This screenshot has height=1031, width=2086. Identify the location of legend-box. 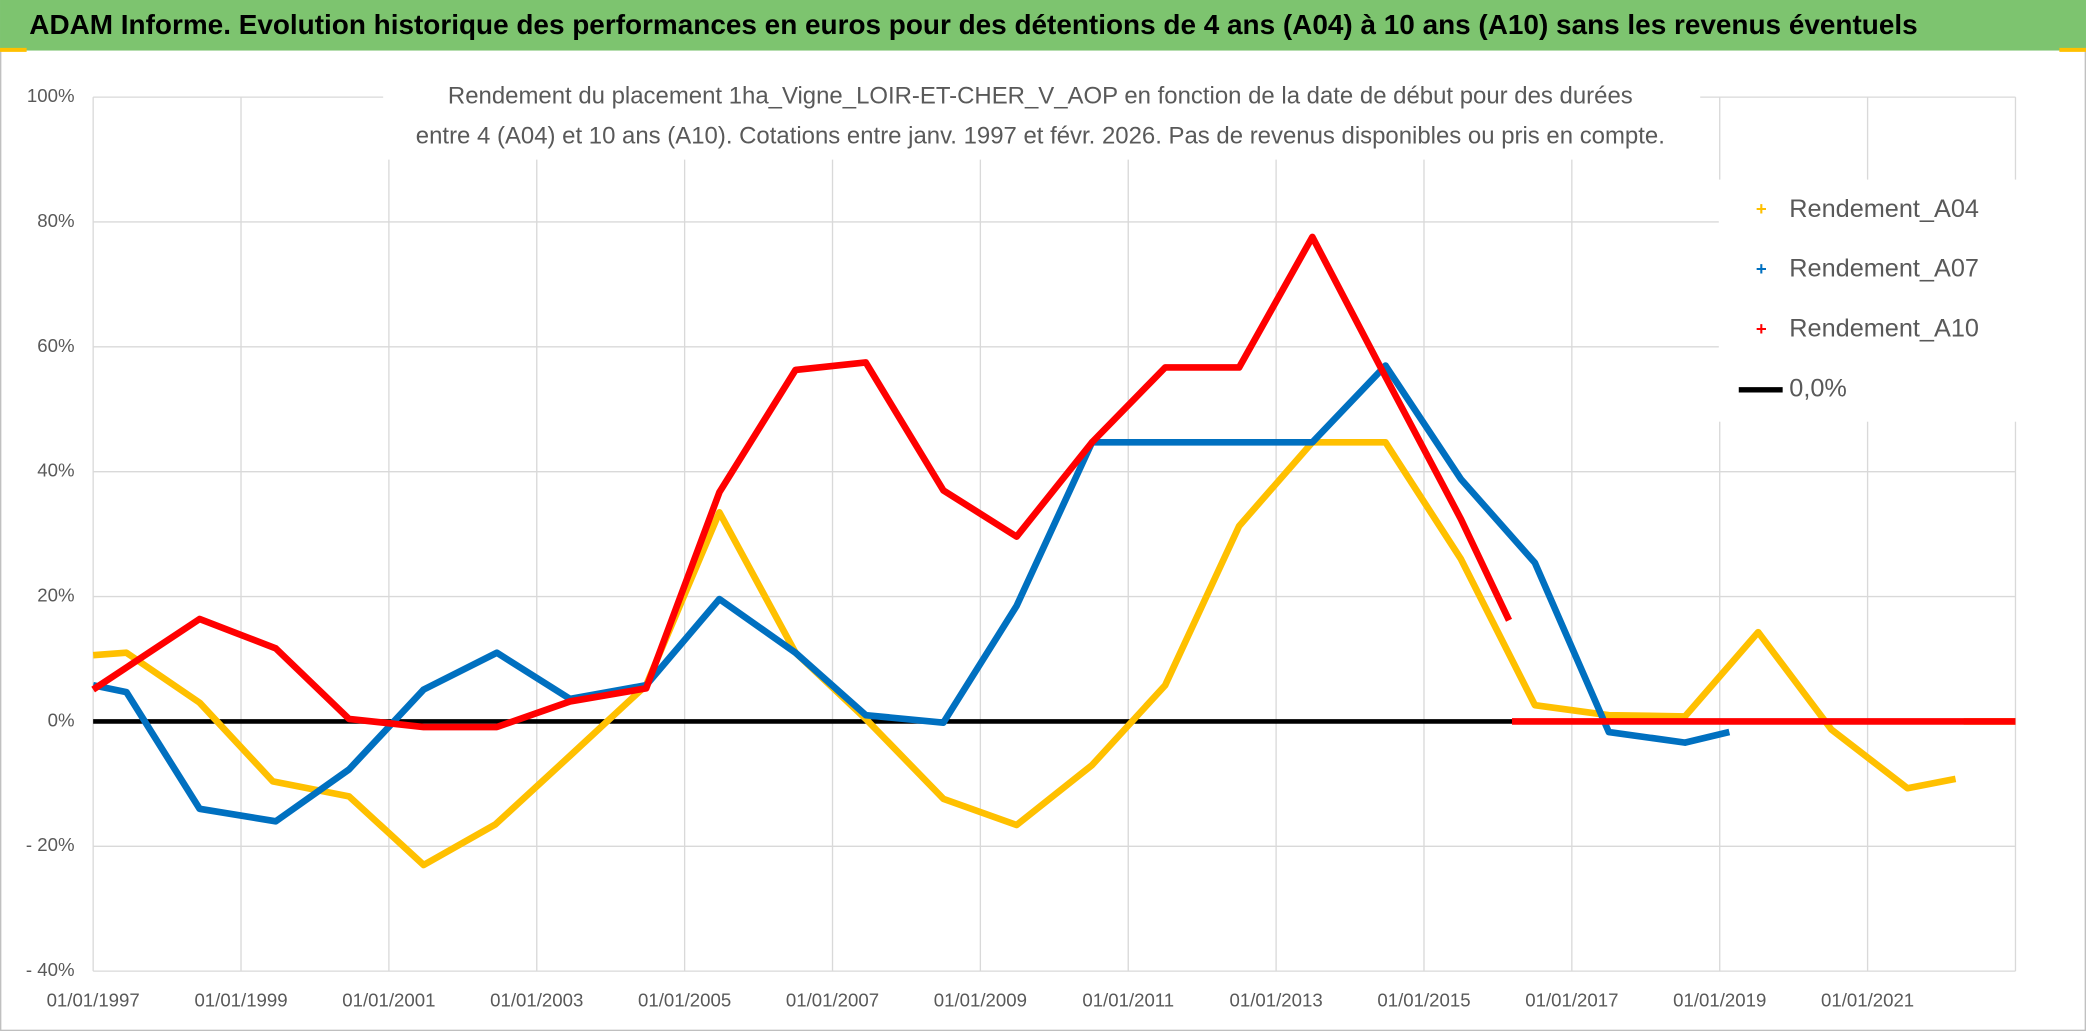
(1868, 300).